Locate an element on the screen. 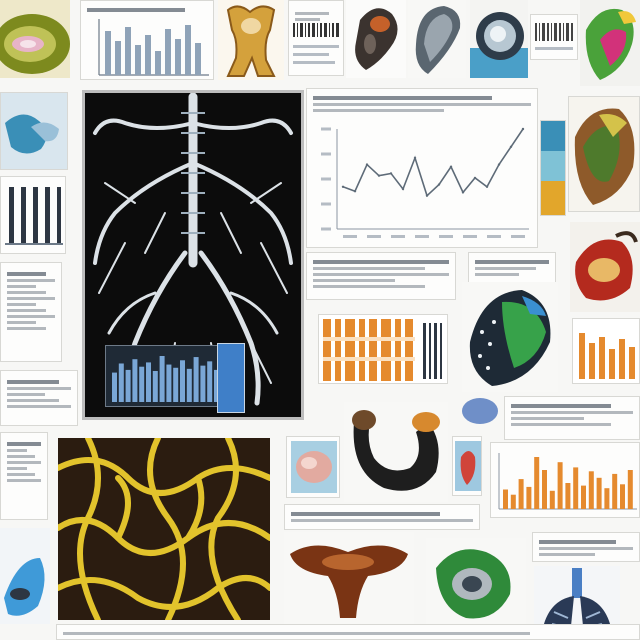 This screenshot has height=640, width=640. tile-insect-wing is located at coordinates (604, 154).